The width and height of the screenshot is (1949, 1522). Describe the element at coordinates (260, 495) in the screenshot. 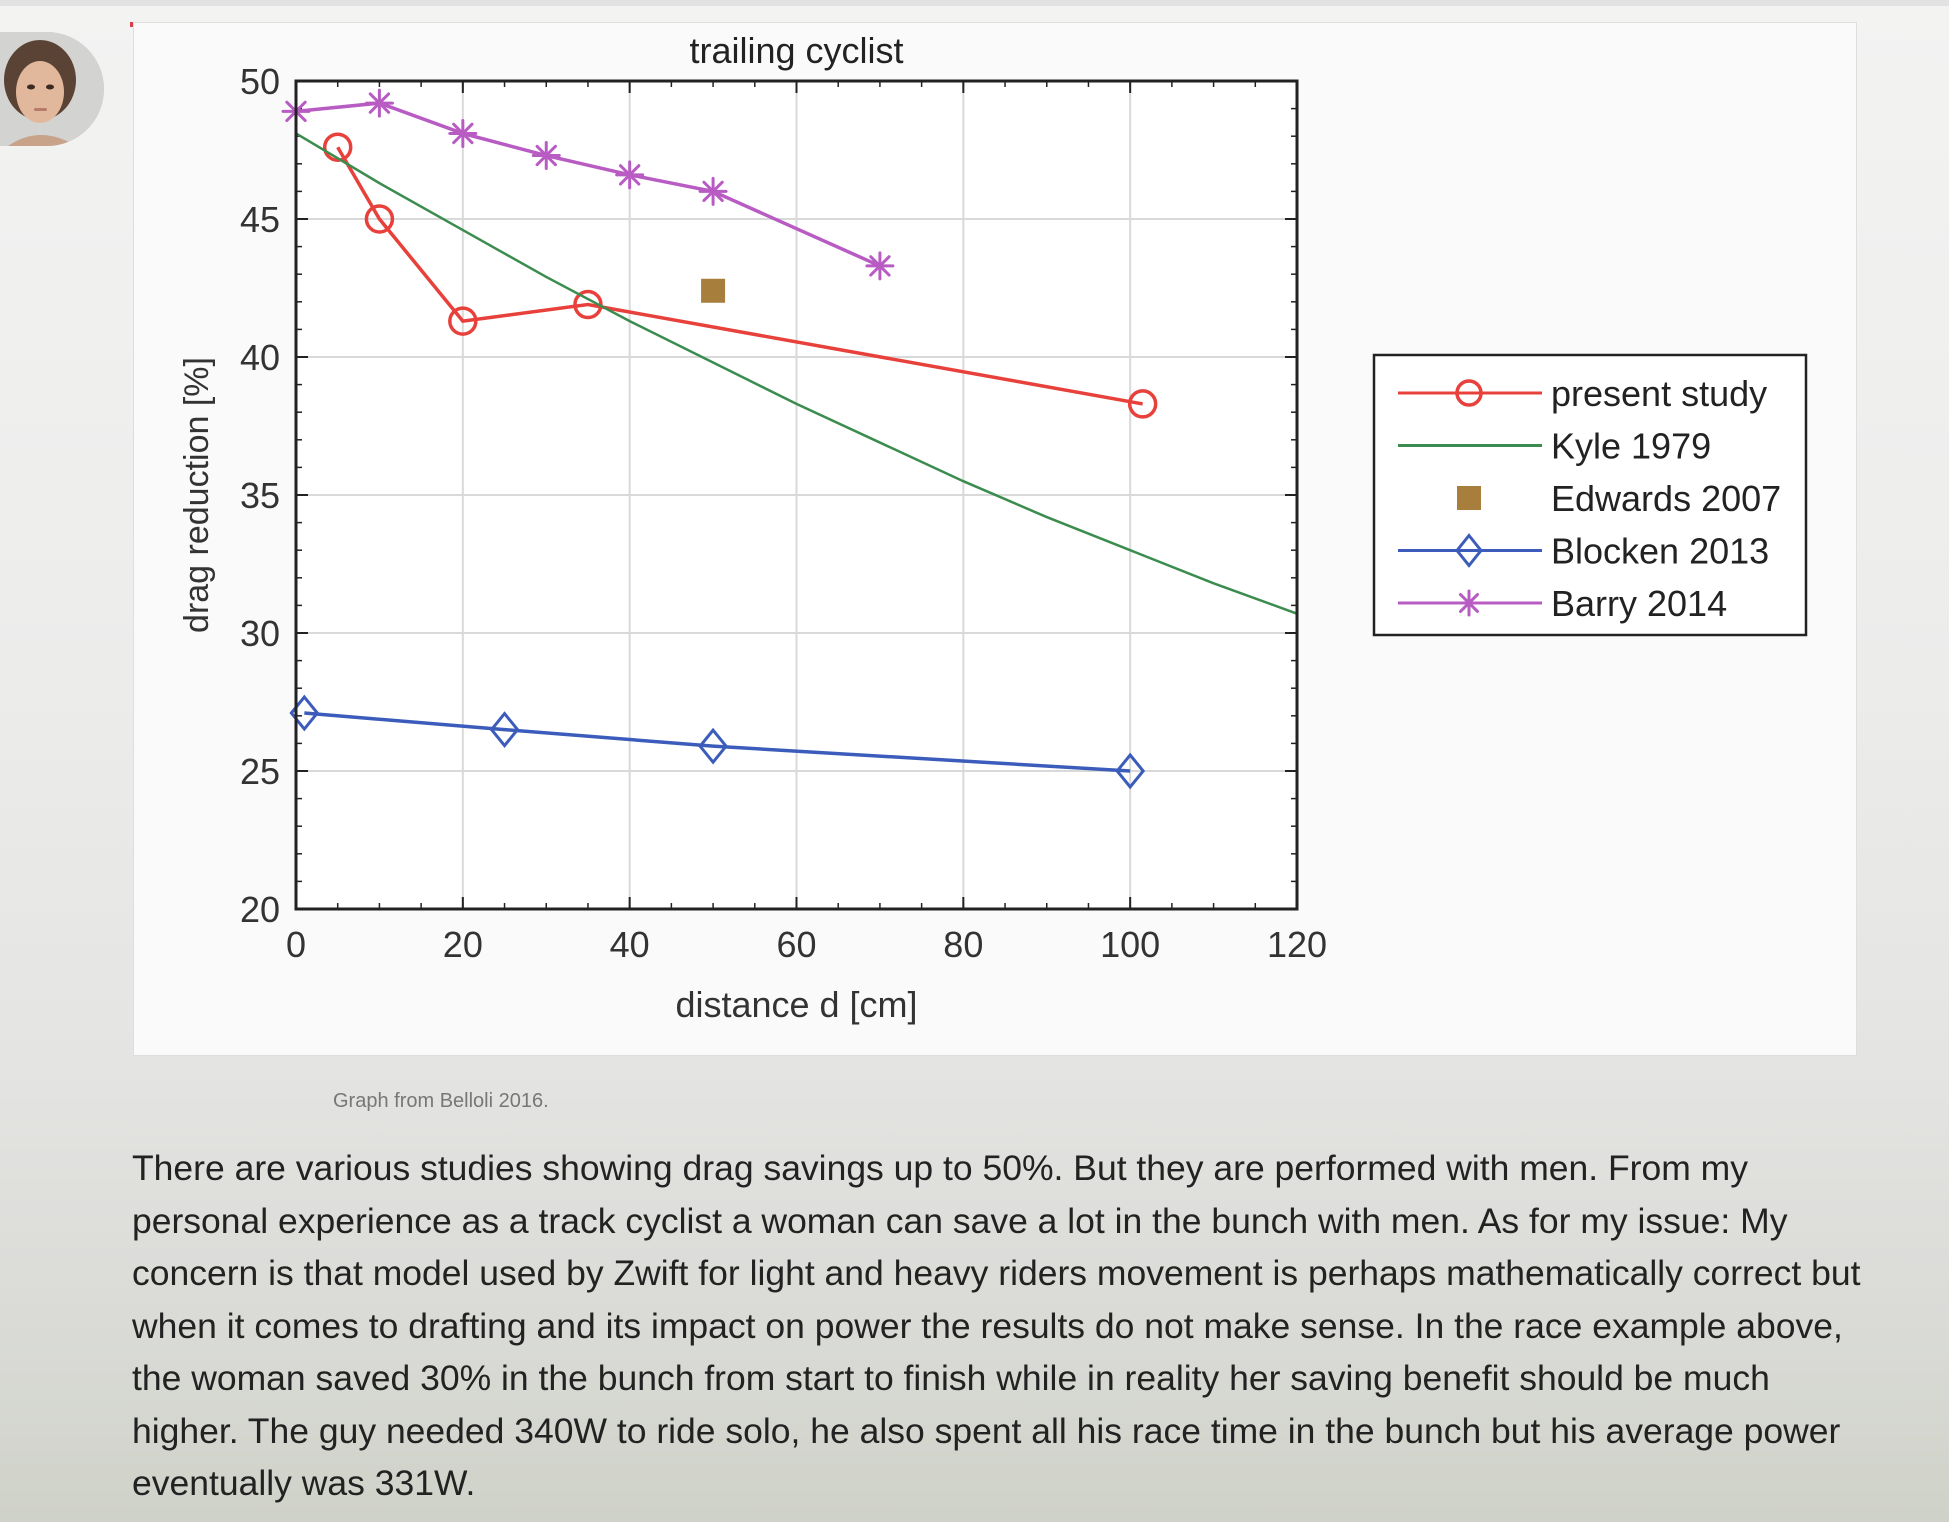

I see `y-tick-label: 35` at that location.